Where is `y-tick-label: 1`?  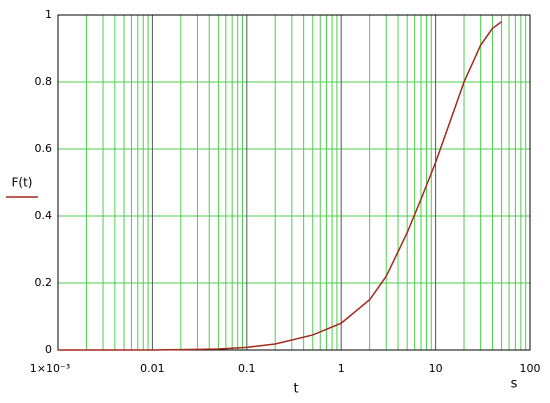 y-tick-label: 1 is located at coordinates (48, 14).